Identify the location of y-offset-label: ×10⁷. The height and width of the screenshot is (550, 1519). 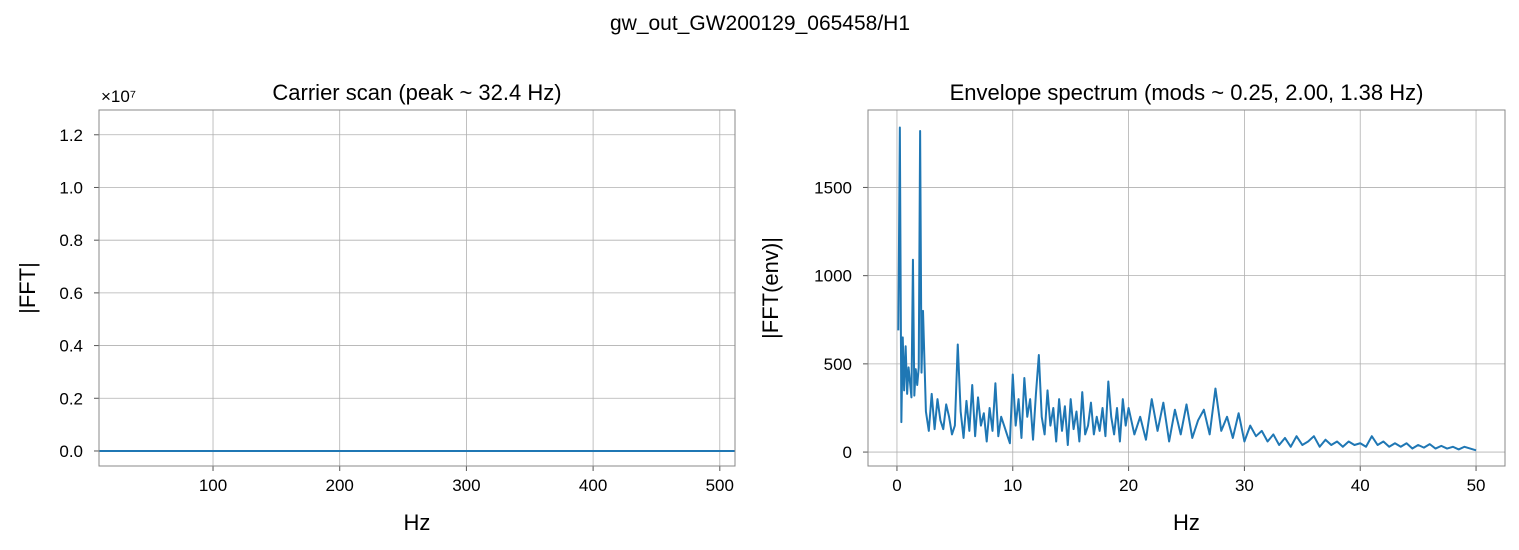
(118, 96).